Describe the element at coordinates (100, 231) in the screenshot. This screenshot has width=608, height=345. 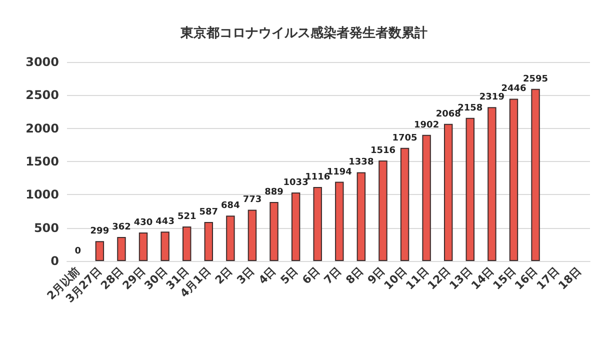
I see `data-label: 299` at that location.